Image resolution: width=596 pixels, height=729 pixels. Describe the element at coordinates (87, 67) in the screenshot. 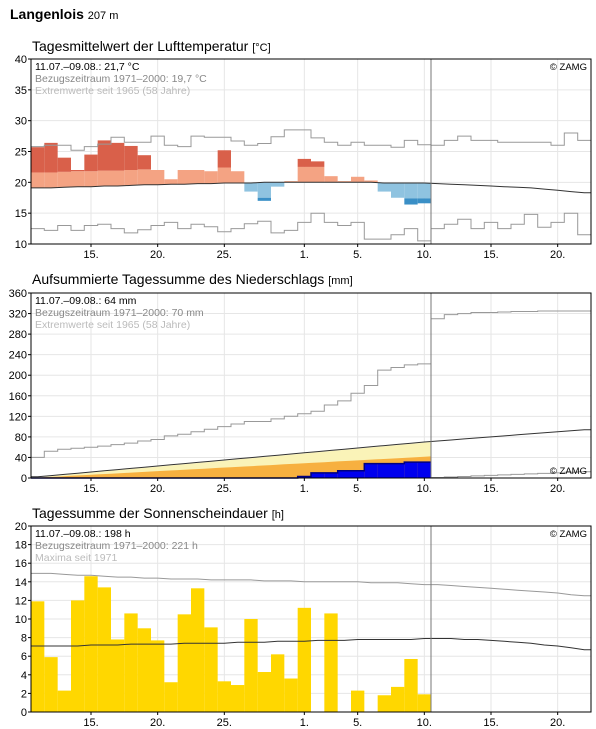

I see `temperature-info-line: 11.07.–09.08.: 21,7 °C` at that location.